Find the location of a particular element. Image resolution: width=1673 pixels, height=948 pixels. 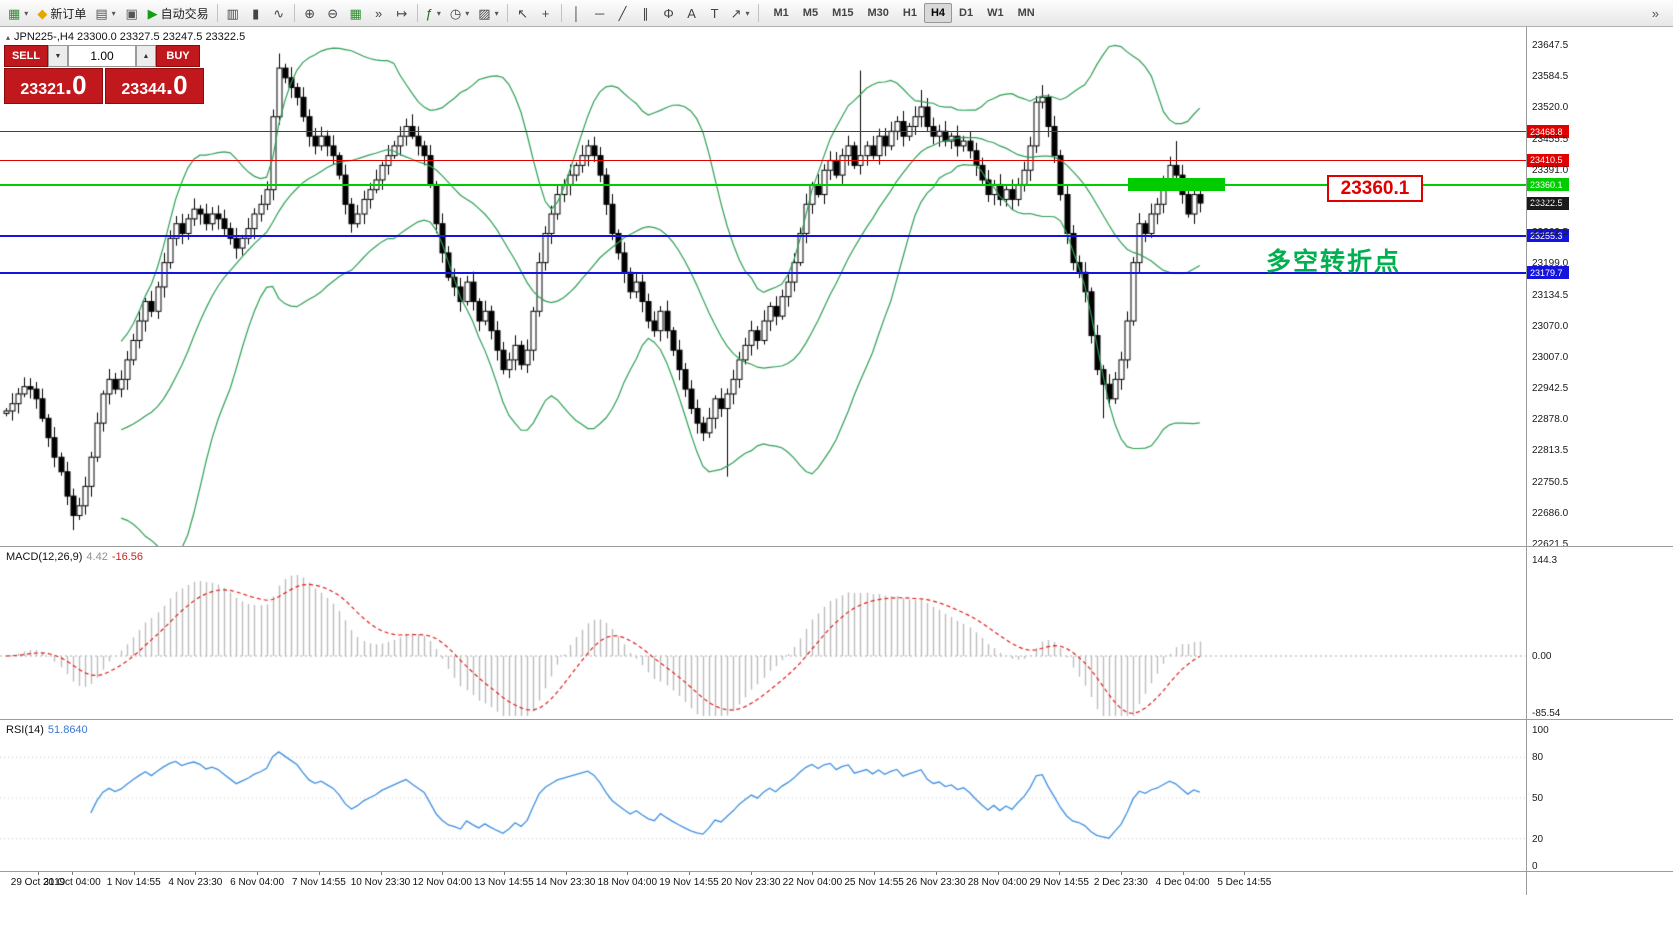

horizontal-line-23468.8 is located at coordinates (763, 132).